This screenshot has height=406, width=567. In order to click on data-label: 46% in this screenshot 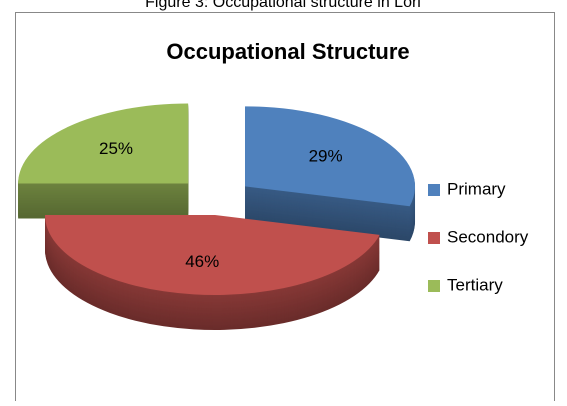, I will do `click(202, 261)`.